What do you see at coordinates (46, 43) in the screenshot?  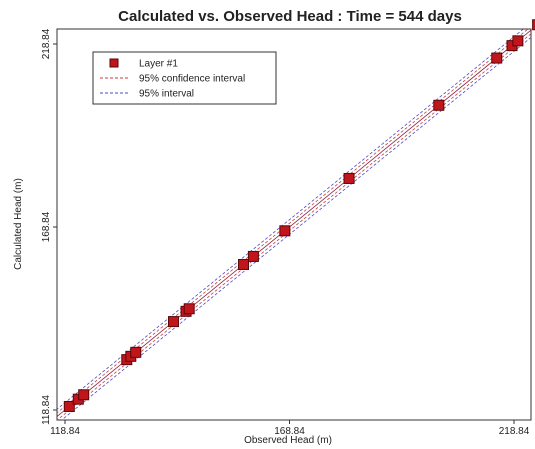 I see `y-tick-label: 218.84` at bounding box center [46, 43].